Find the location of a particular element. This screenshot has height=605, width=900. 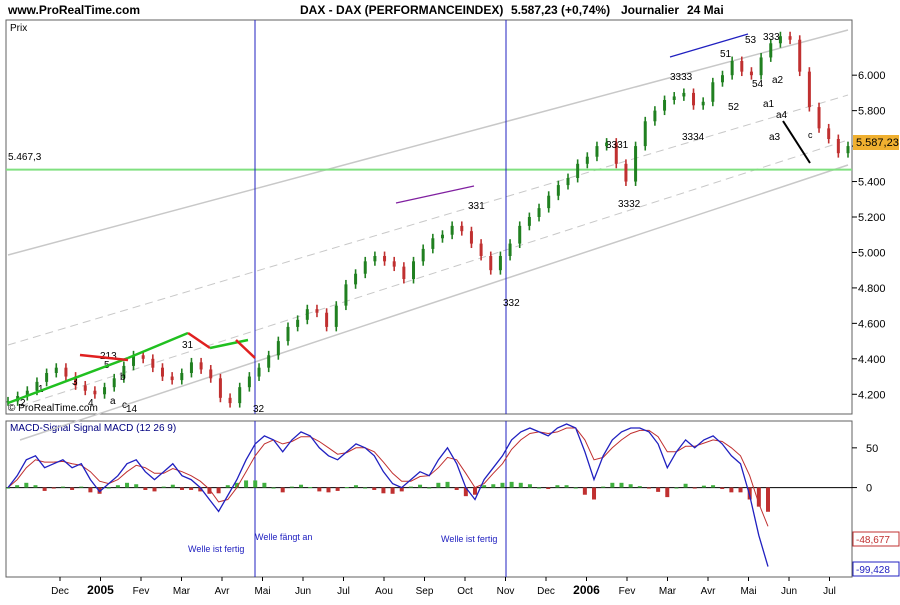

macd-note-1: Welle ist fertig is located at coordinates (216, 549).